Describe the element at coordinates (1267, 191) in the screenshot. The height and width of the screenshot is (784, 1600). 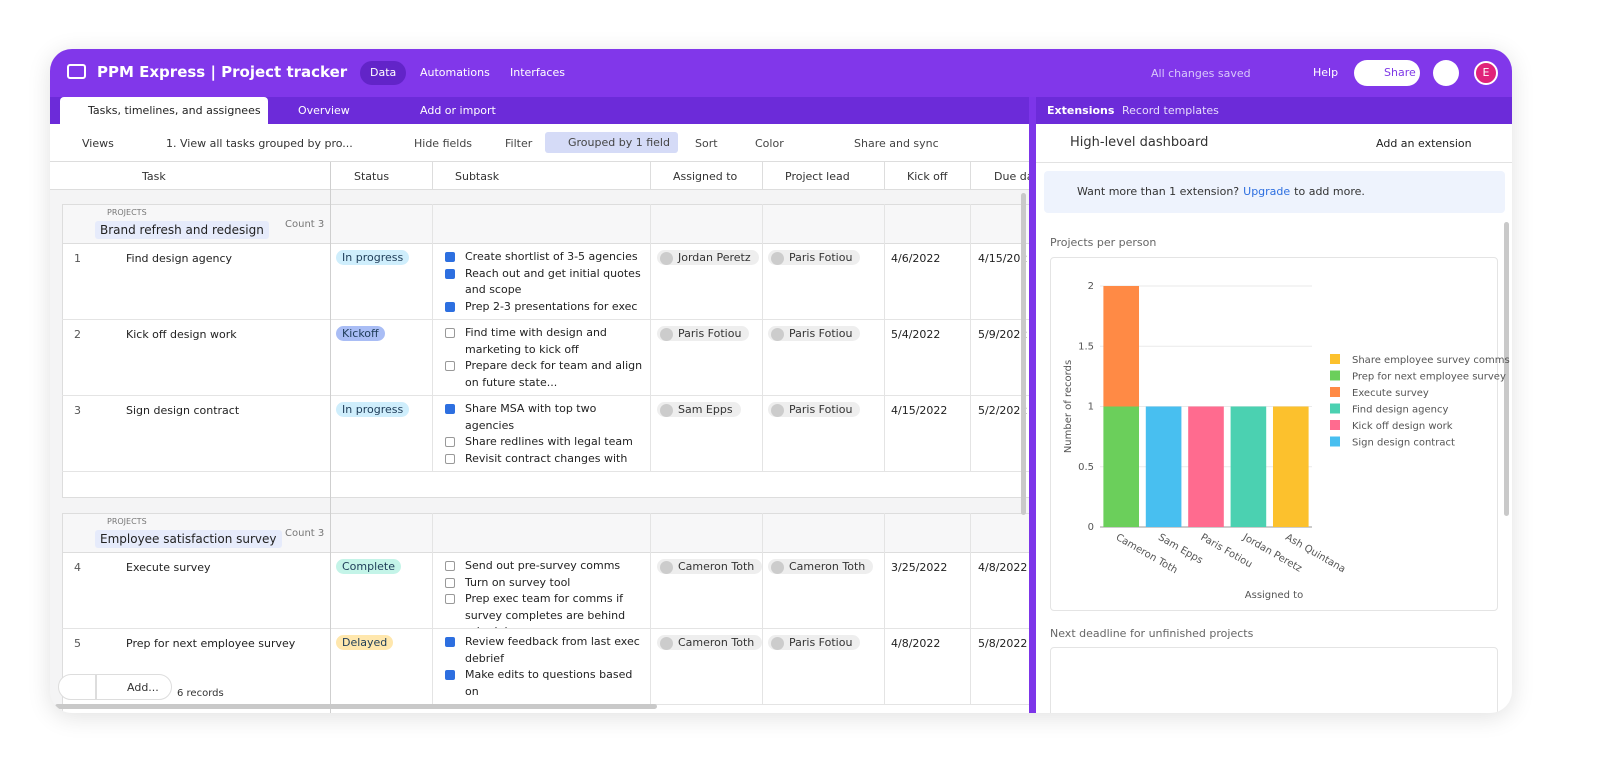
I see `banner-link: Upgrade` at that location.